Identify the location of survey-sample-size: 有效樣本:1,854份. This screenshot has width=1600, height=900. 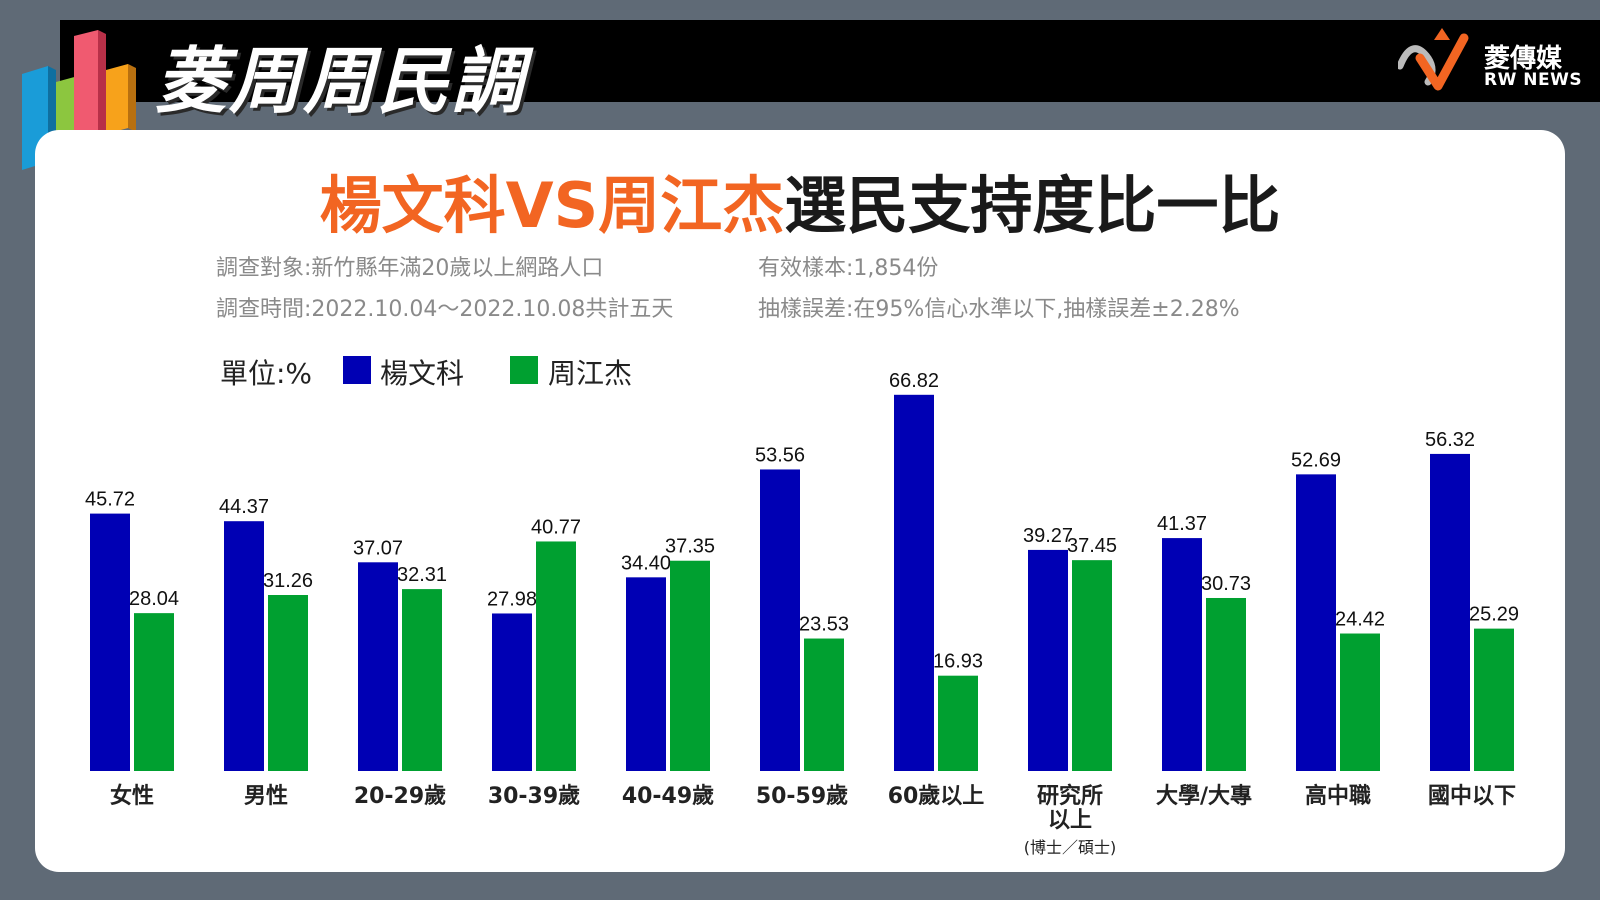
(848, 268).